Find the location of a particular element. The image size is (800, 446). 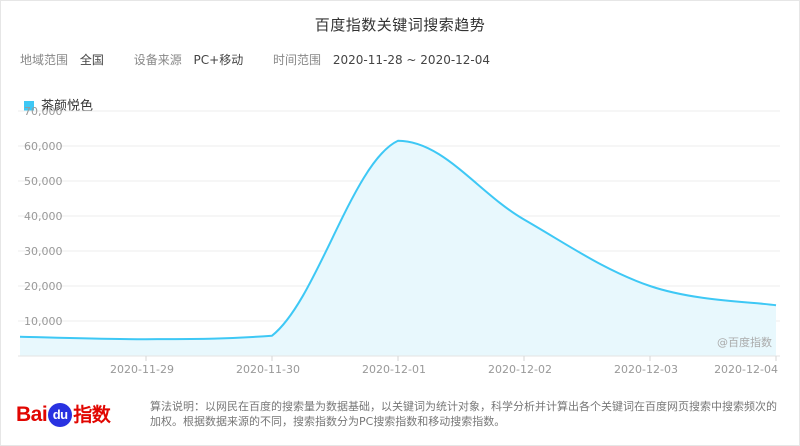

time-label: 时间范围 is located at coordinates (297, 60).